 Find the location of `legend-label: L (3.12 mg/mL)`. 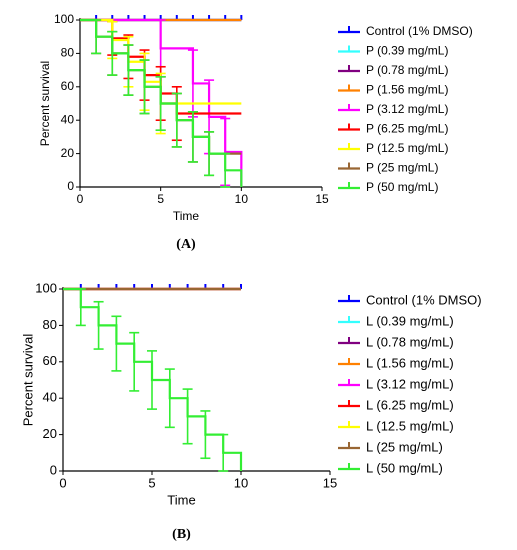

legend-label: L (3.12 mg/mL) is located at coordinates (410, 383).